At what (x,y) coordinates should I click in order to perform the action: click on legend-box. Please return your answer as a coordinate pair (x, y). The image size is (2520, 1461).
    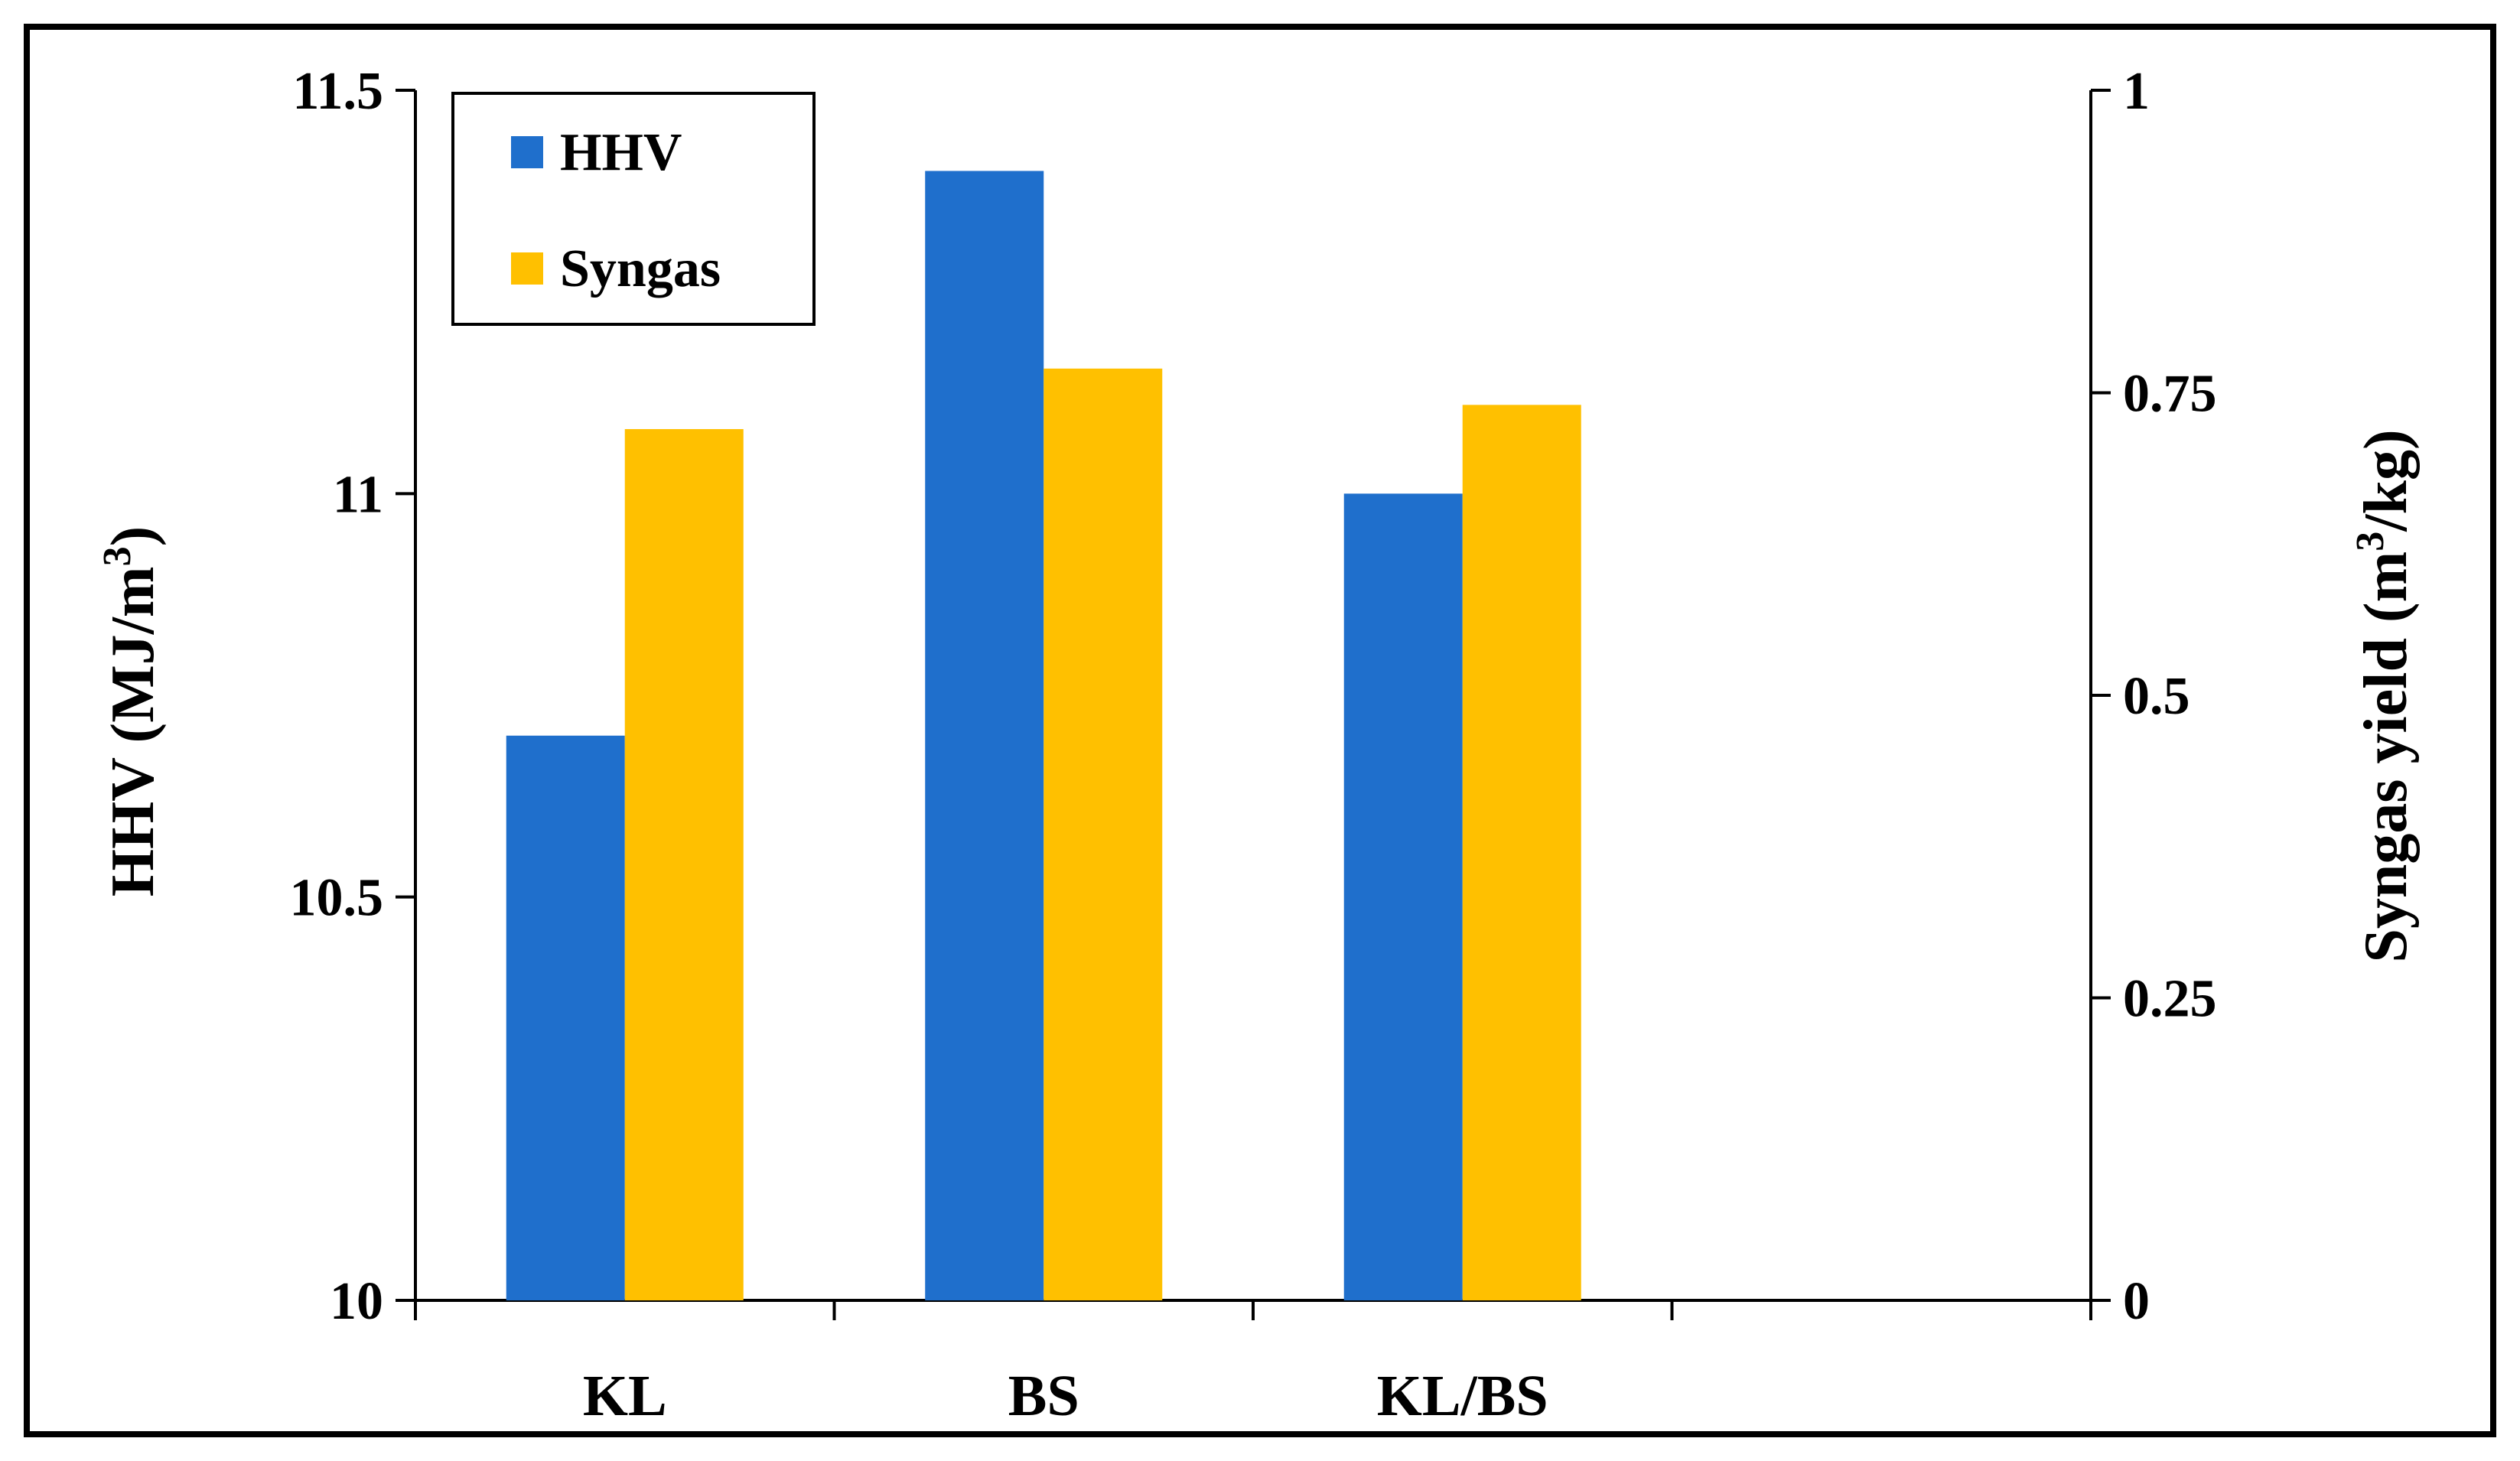
    Looking at the image, I should click on (633, 209).